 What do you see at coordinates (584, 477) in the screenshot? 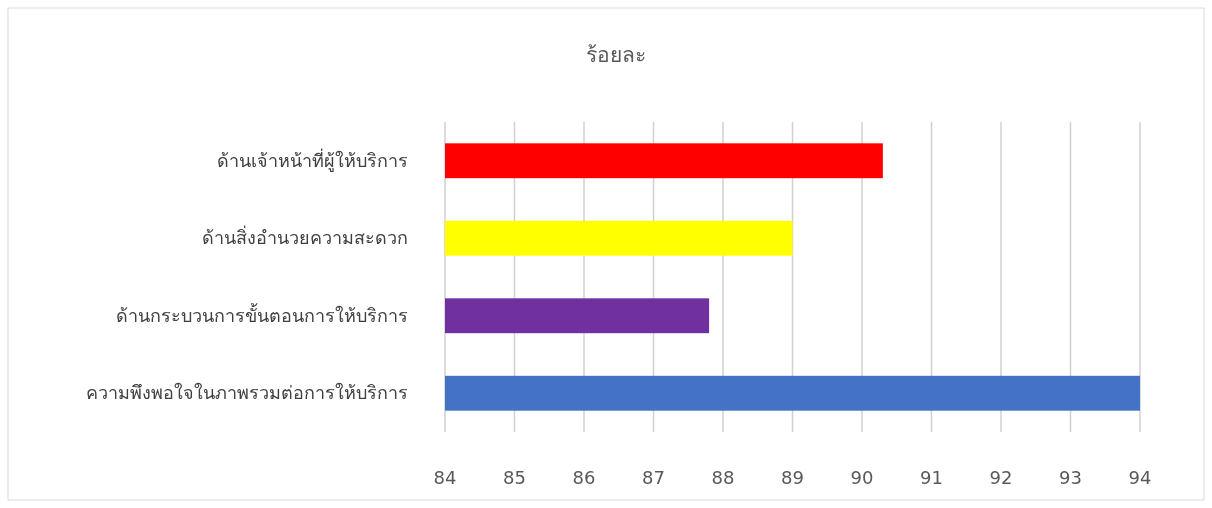
I see `x-tick-label: 86` at bounding box center [584, 477].